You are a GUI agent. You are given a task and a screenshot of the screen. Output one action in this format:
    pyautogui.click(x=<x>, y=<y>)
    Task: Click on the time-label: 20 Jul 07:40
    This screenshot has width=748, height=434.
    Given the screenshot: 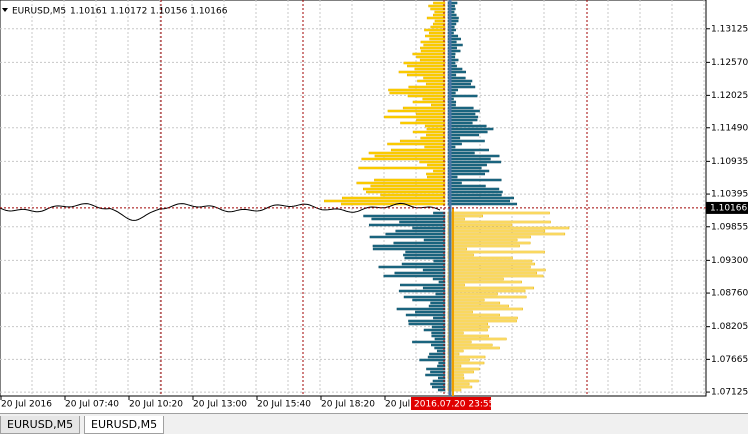 What is the action you would take?
    pyautogui.click(x=92, y=405)
    